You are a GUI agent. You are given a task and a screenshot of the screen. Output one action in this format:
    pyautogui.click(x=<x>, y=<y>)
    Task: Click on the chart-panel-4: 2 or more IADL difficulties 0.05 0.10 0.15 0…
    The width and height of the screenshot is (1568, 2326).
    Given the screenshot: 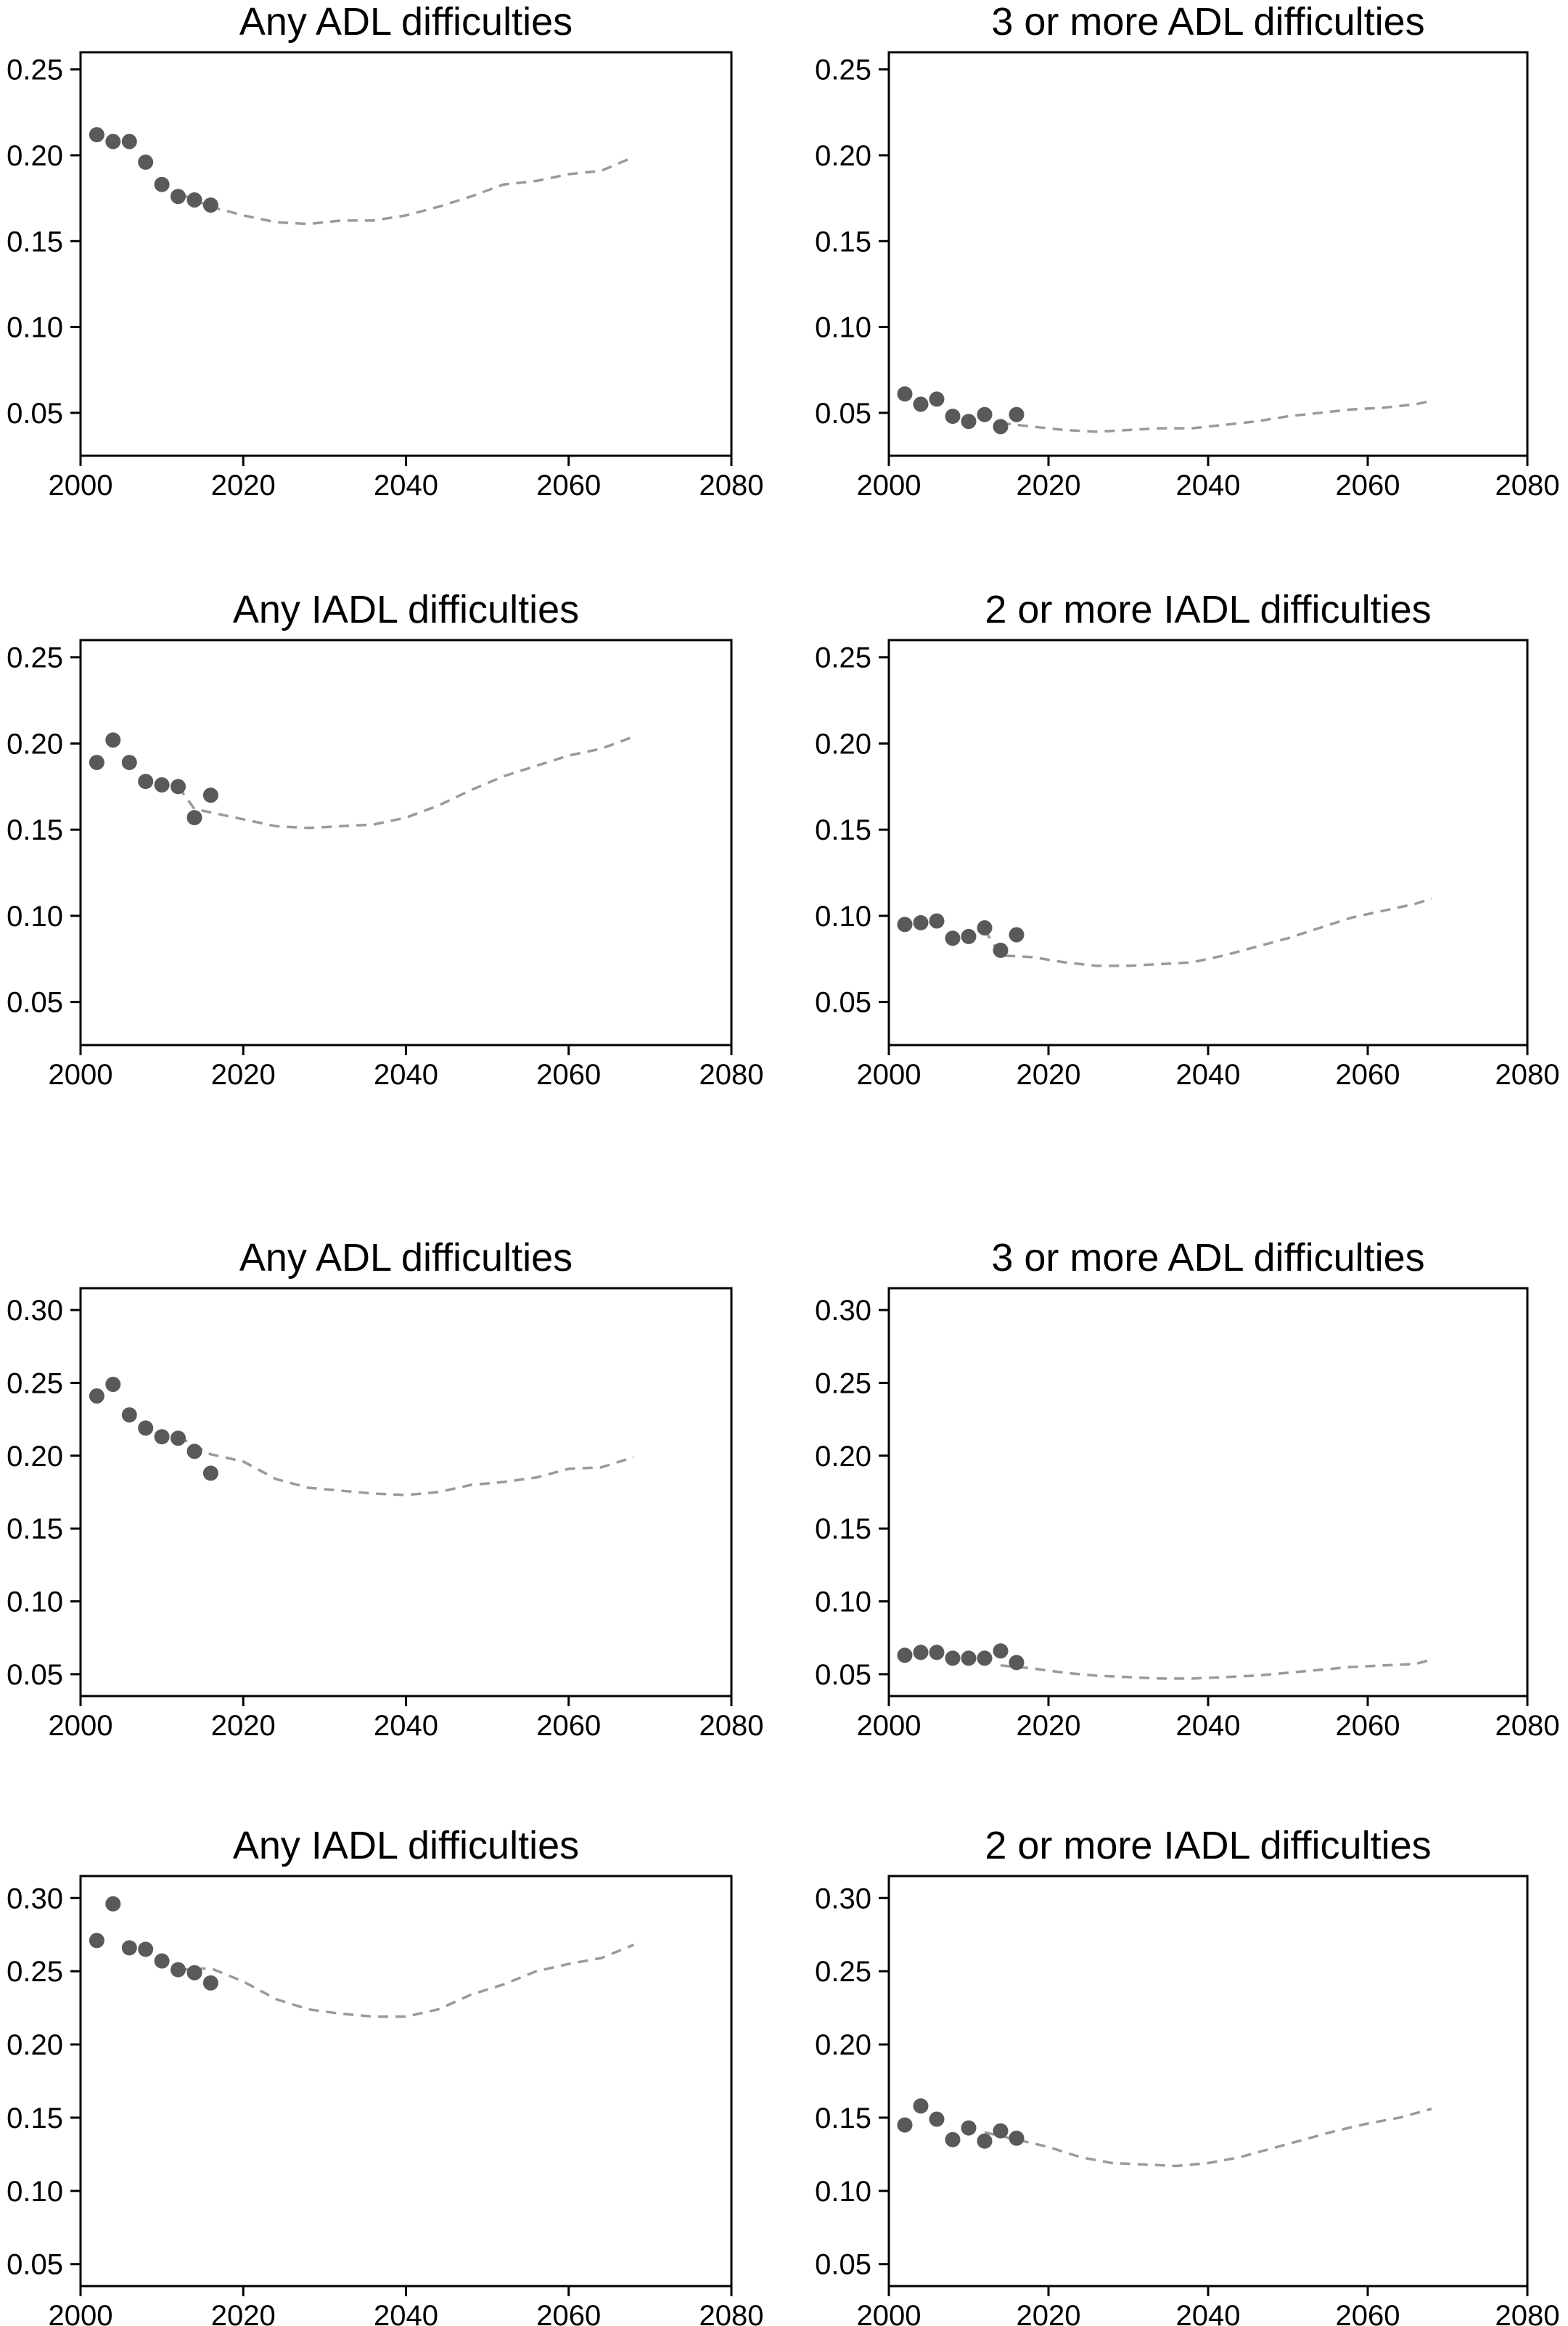 What is the action you would take?
    pyautogui.click(x=1187, y=839)
    